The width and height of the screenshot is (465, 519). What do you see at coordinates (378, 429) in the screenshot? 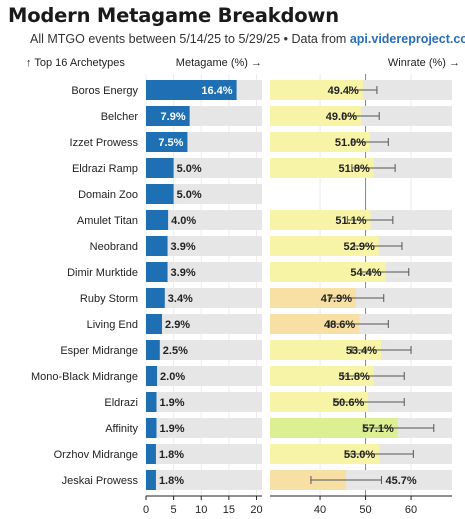
I see `winrate-value-label: 57.1%` at bounding box center [378, 429].